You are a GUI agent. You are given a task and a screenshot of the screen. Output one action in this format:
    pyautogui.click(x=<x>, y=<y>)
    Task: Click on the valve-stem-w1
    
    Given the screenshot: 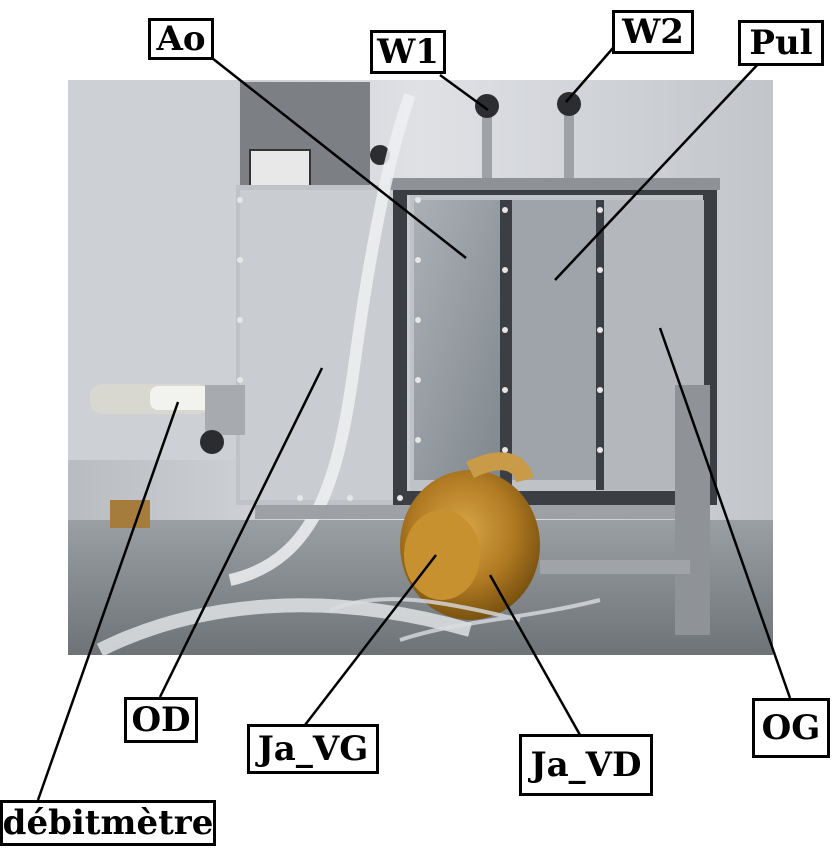 What is the action you would take?
    pyautogui.click(x=487, y=143)
    